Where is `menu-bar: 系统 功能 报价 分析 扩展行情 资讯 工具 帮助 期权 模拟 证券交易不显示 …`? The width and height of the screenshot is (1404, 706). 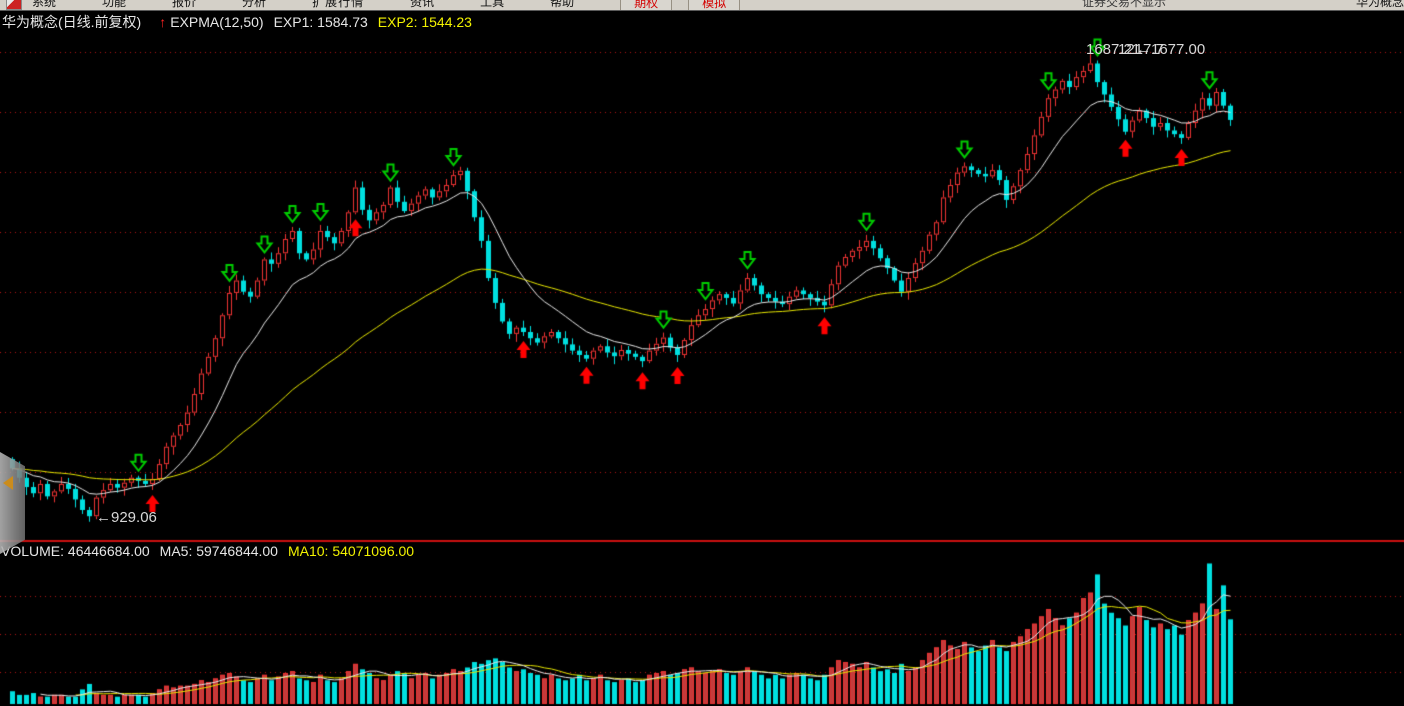
menu-bar: 系统 功能 报价 分析 扩展行情 资讯 工具 帮助 期权 模拟 证券交易不显示 … is located at coordinates (702, 5).